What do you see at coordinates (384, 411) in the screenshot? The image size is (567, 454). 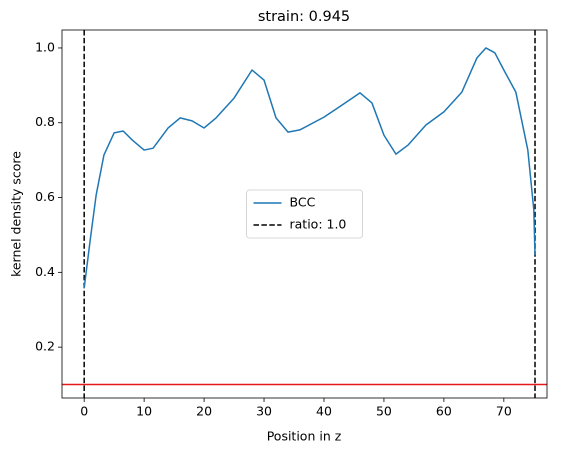 I see `x-tick-label: 50` at bounding box center [384, 411].